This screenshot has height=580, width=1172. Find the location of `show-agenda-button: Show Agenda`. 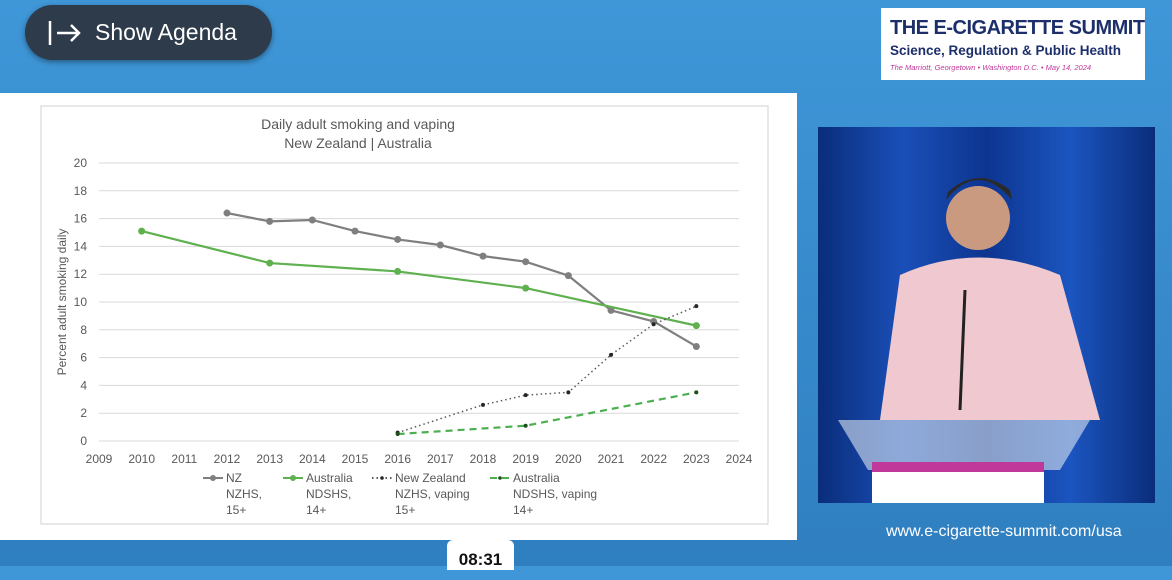

show-agenda-button: Show Agenda is located at coordinates (148, 32).